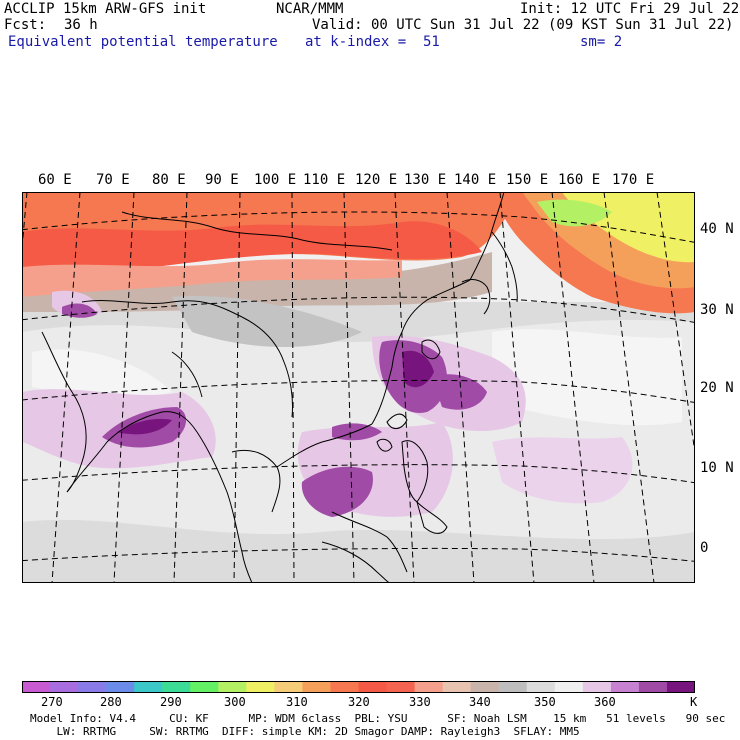  Describe the element at coordinates (372, 42) in the screenshot. I see `level-info: at k-index = 51` at that location.